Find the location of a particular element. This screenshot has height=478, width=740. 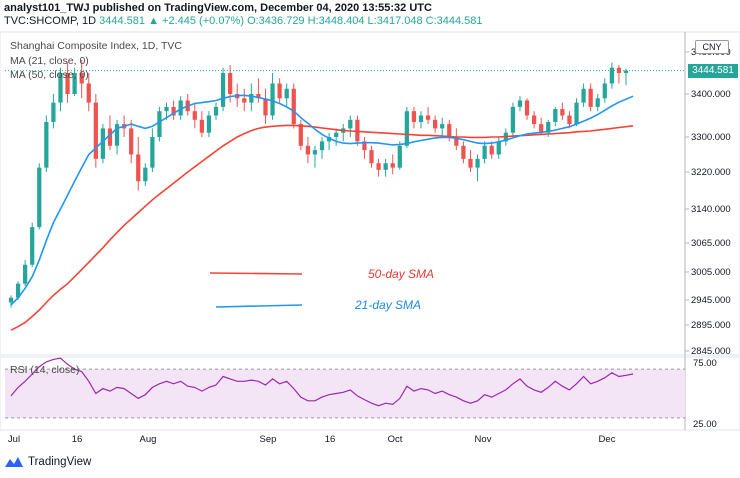

price-change: ▲ +2.445 (+0.07%) is located at coordinates (196, 21).